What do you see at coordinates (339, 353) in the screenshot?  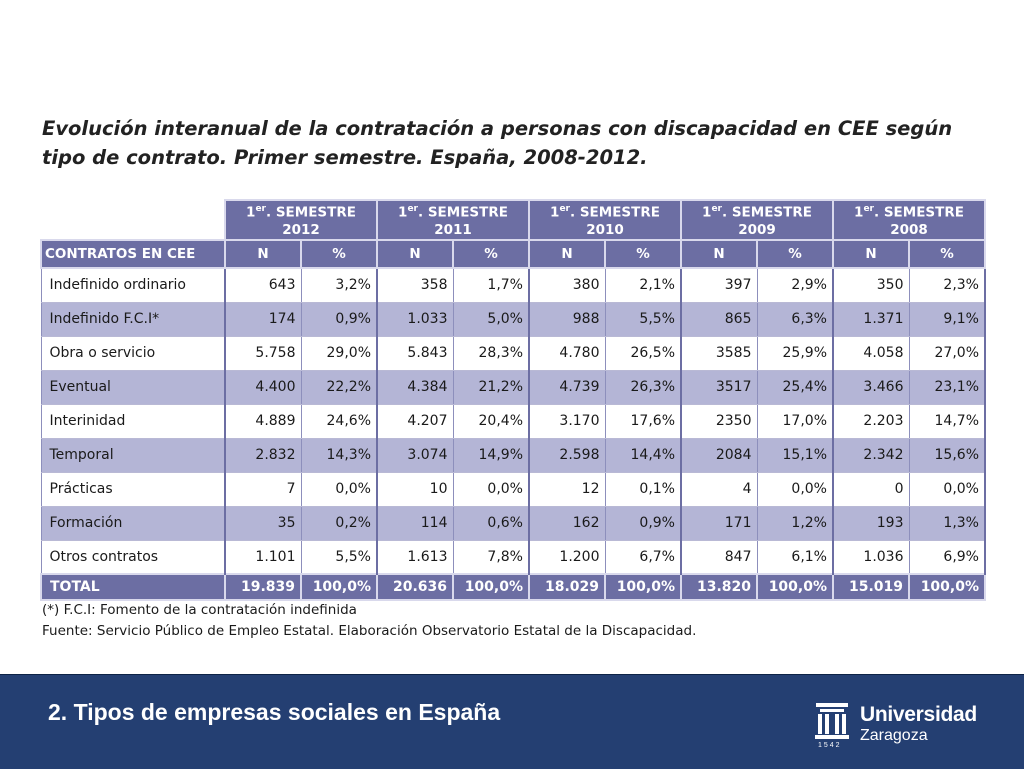 I see `cell-pct: 29,0%` at bounding box center [339, 353].